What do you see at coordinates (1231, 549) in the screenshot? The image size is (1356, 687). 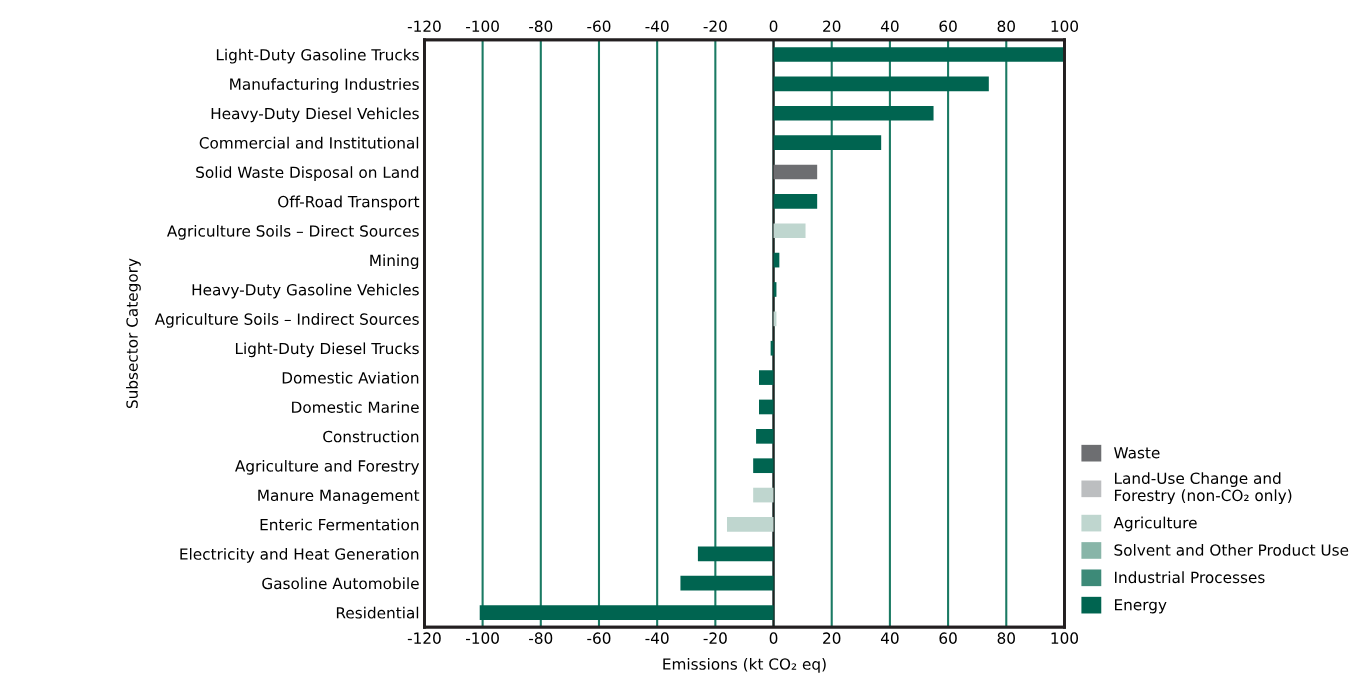 I see `legend-label: Solvent and Other Product Use` at bounding box center [1231, 549].